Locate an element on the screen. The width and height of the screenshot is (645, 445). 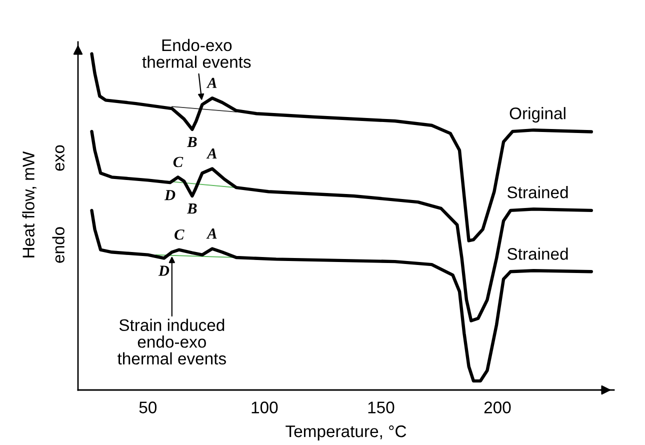
y-axis-title: Heat flow, mW is located at coordinates (29, 204).